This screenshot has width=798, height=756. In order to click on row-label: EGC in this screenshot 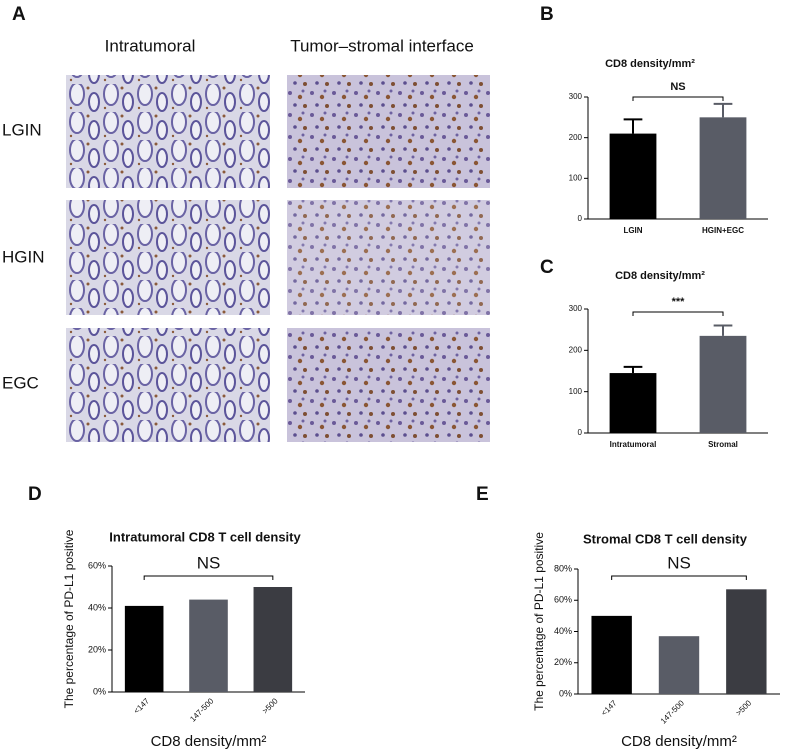, I will do `click(20, 382)`.